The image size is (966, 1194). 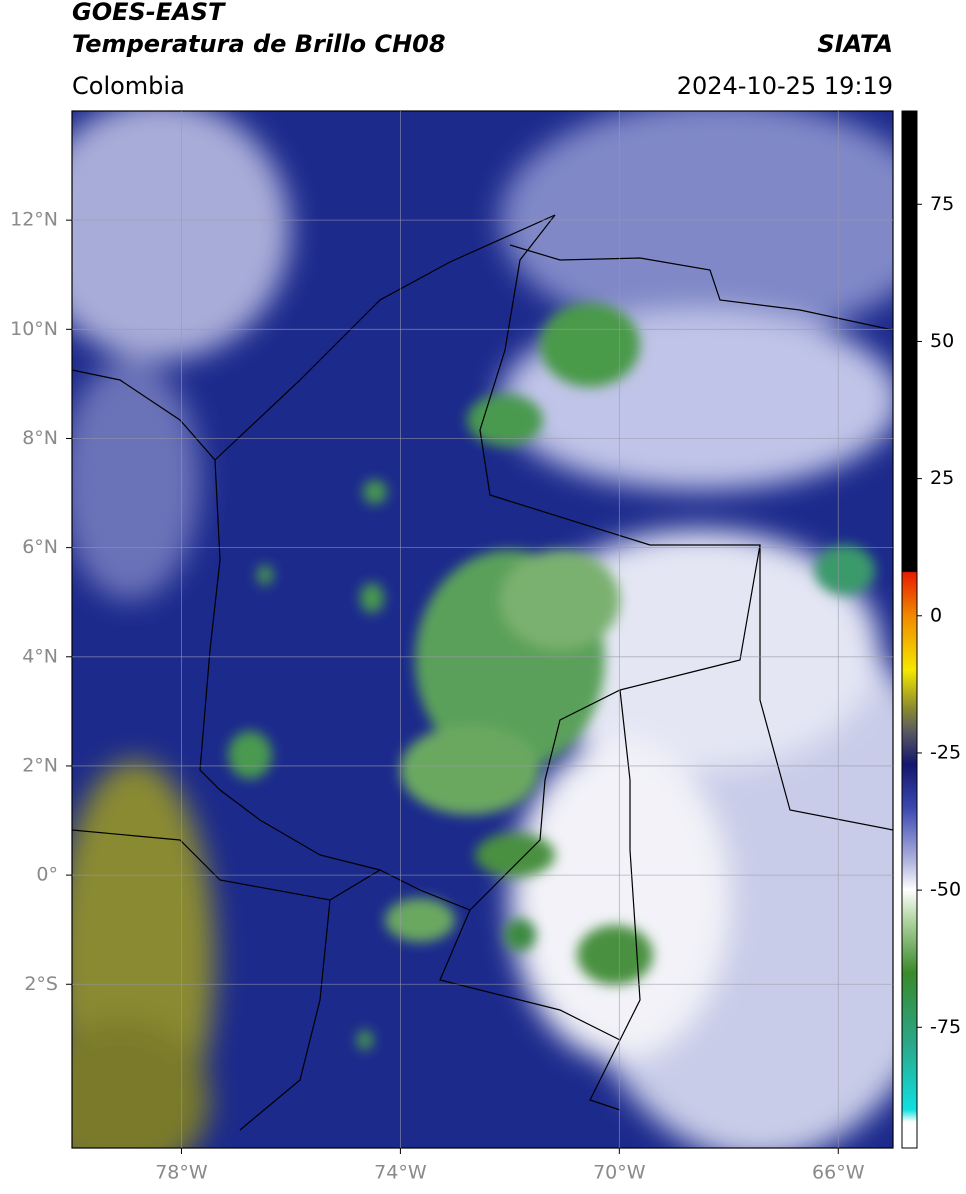 What do you see at coordinates (47, 875) in the screenshot?
I see `y-tick-label: 0°` at bounding box center [47, 875].